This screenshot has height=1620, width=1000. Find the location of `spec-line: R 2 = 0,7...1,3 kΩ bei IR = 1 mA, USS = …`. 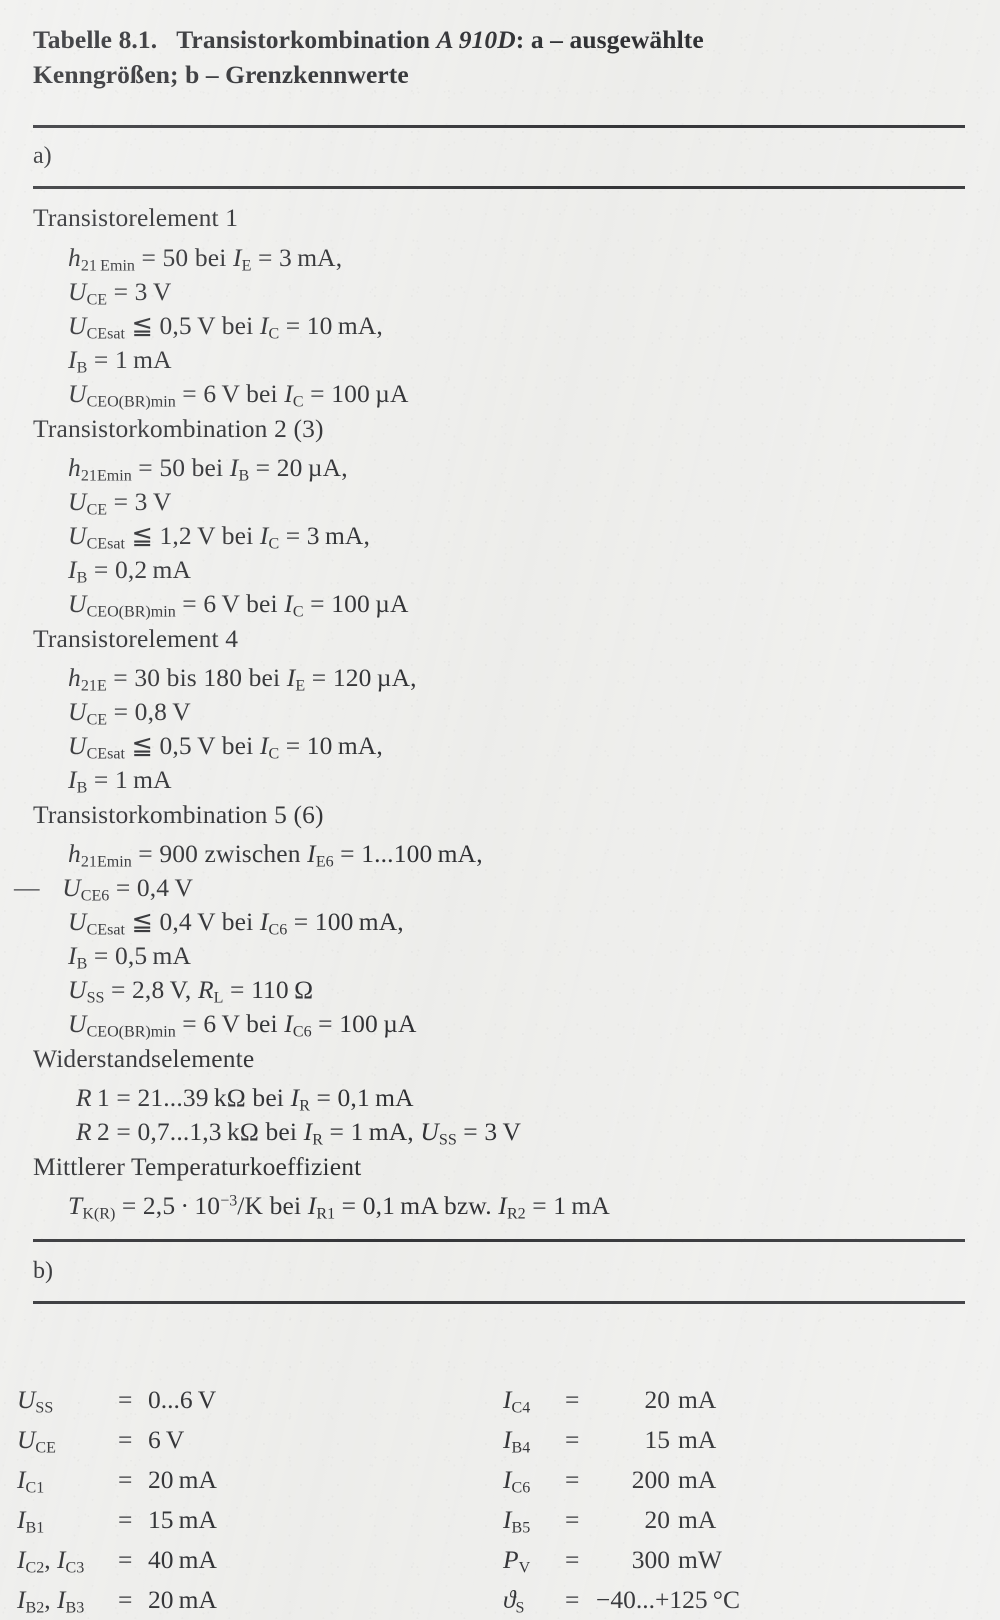

spec-line: R 2 = 0,7...1,3 kΩ bei IR = 1 mA, USS = … is located at coordinates (299, 1133).